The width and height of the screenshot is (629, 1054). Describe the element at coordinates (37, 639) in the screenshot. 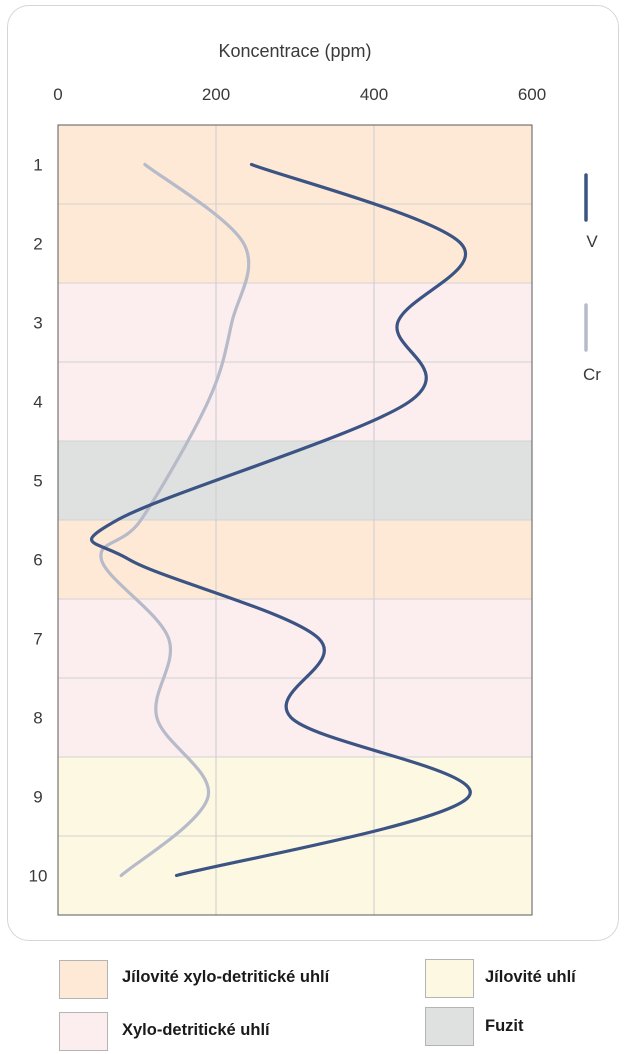

I see `y-tick-label: 7` at that location.